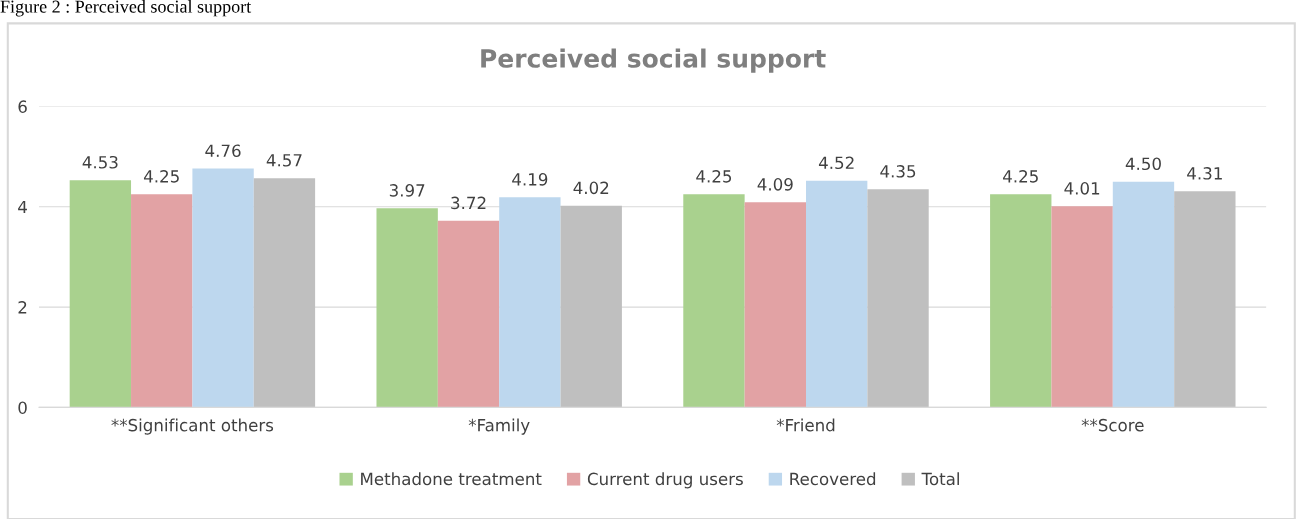 The width and height of the screenshot is (1300, 519). What do you see at coordinates (836, 163) in the screenshot?
I see `text: 4.52` at bounding box center [836, 163].